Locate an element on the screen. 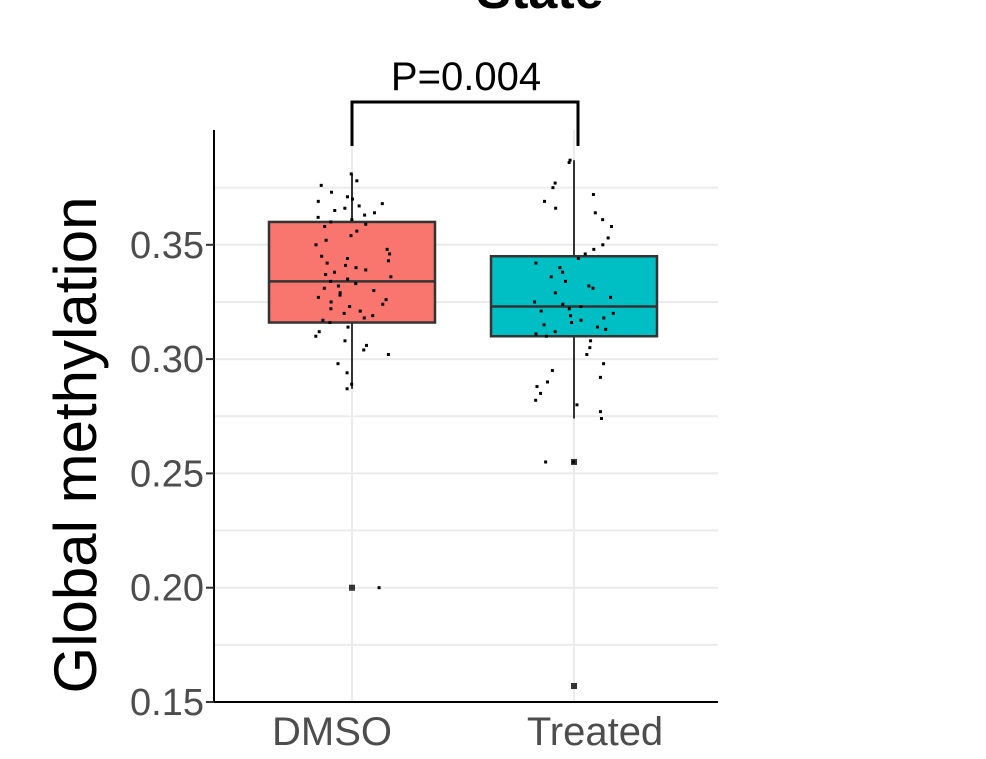 The image size is (986, 759). box-dmso is located at coordinates (352, 272).